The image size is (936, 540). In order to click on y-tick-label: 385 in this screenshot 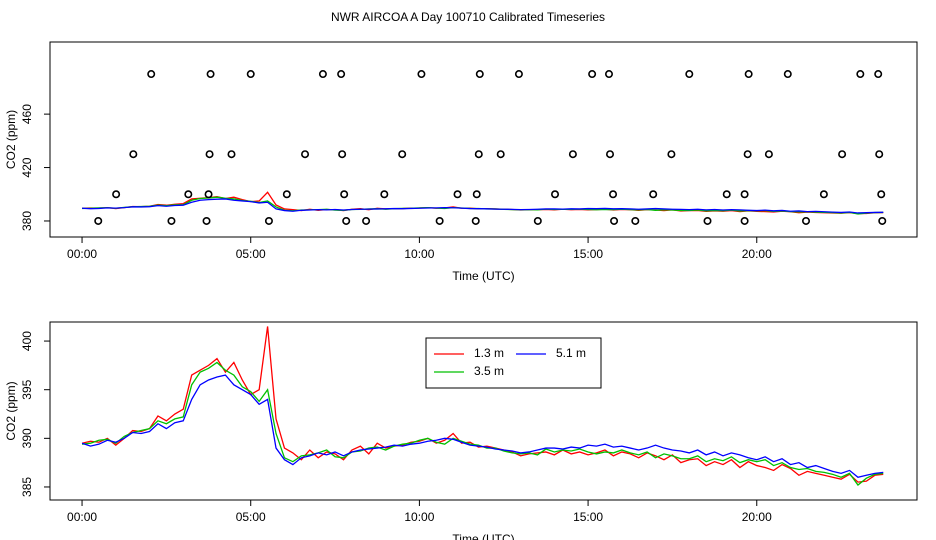, I will do `click(27, 487)`.